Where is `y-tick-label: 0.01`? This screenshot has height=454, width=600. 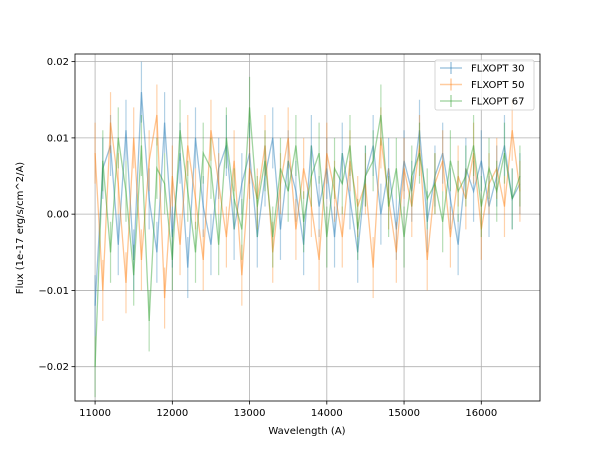
y-tick-label: 0.01 is located at coordinates (58, 138).